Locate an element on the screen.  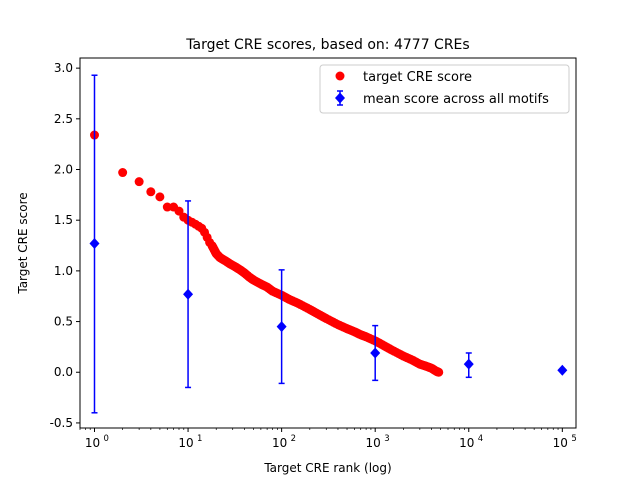
y-tick-label: 0.5 is located at coordinates (63, 322).